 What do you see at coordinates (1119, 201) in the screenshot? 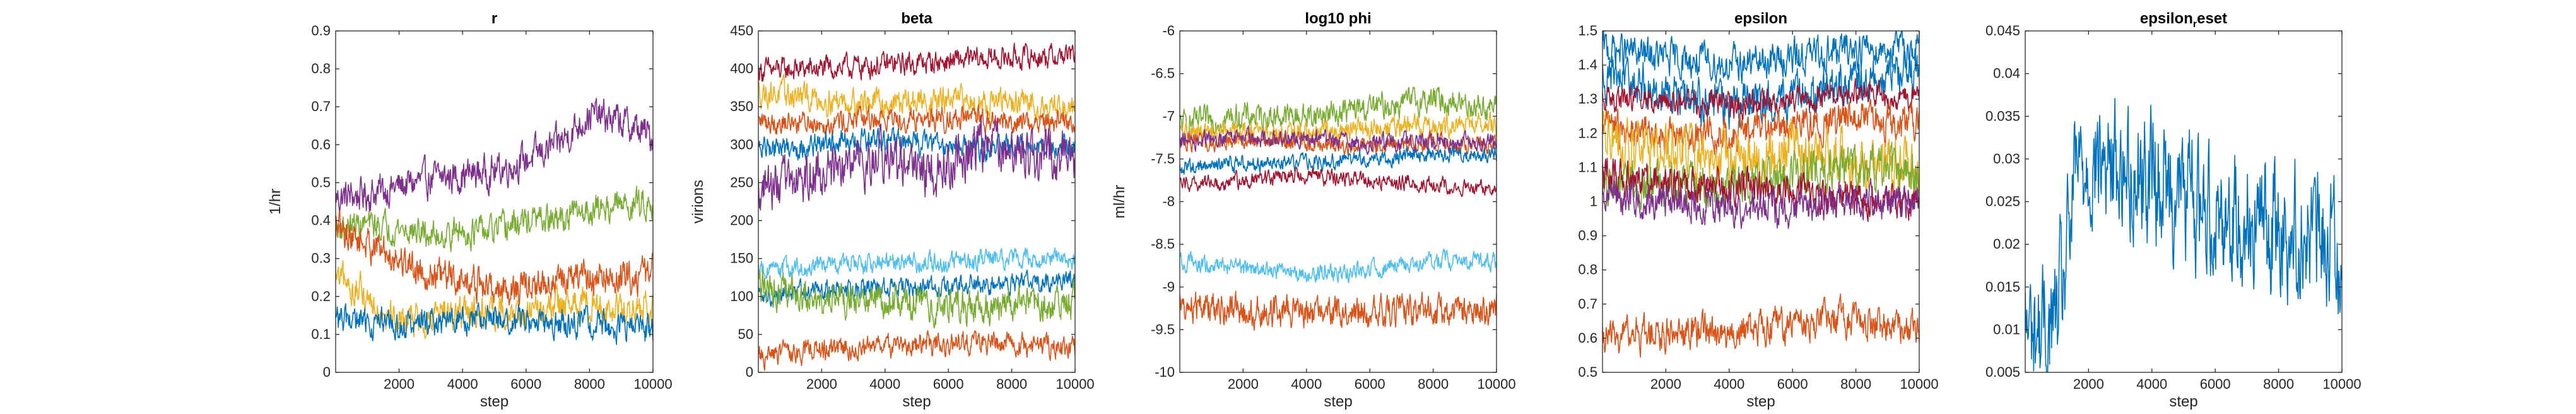
I see `y-axis-label: ml/hr` at bounding box center [1119, 201].